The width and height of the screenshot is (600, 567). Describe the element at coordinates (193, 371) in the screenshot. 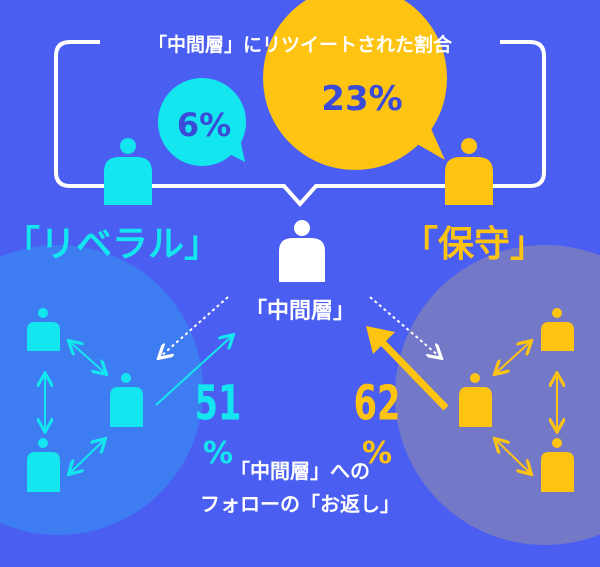

I see `liberal-followback-arrow` at that location.